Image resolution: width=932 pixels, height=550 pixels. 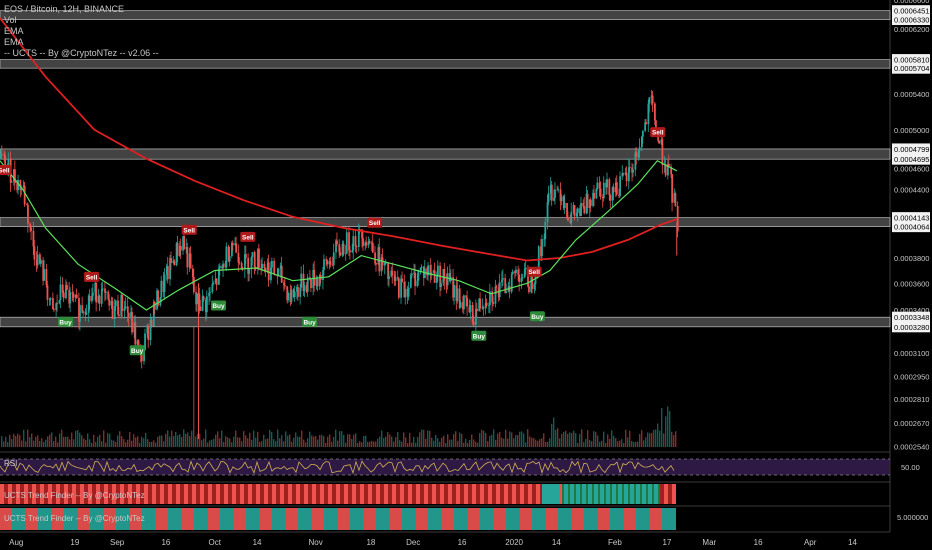 I want to click on legend-item-ema-fast: EMA, so click(x=14, y=31).